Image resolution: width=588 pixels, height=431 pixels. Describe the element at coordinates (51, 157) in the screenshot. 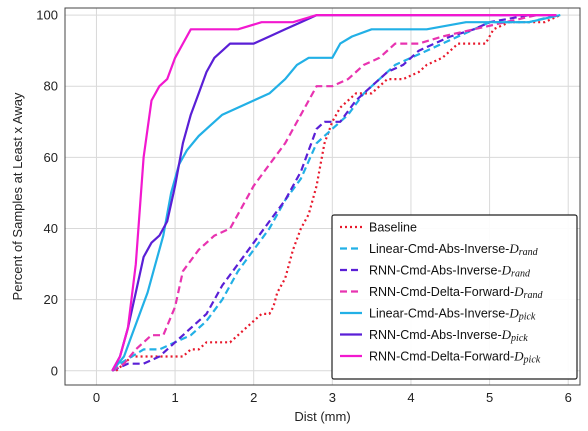

I see `y-tick-label: 60` at that location.